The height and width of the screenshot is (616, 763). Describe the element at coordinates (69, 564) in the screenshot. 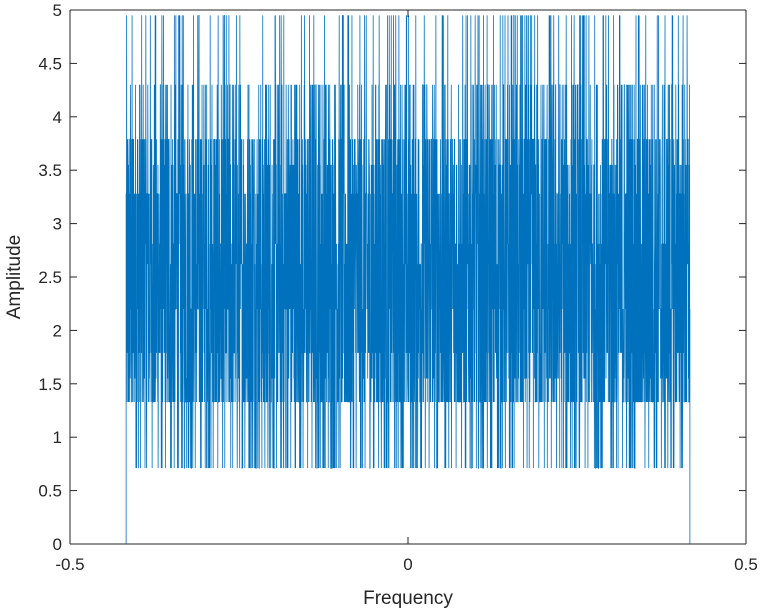

I see `x-tick-label: -0.5` at that location.